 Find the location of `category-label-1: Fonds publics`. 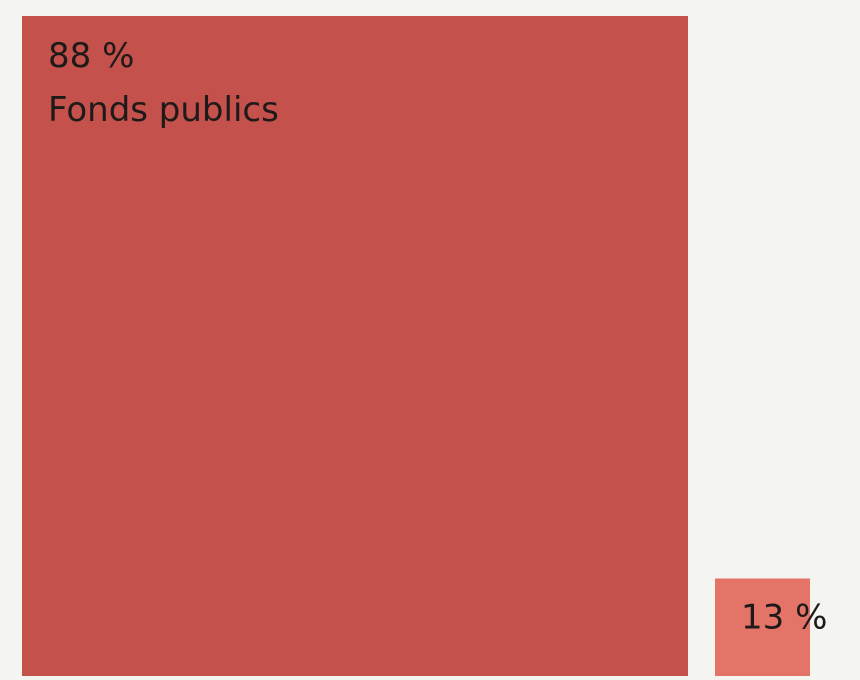

category-label-1: Fonds publics is located at coordinates (163, 110).